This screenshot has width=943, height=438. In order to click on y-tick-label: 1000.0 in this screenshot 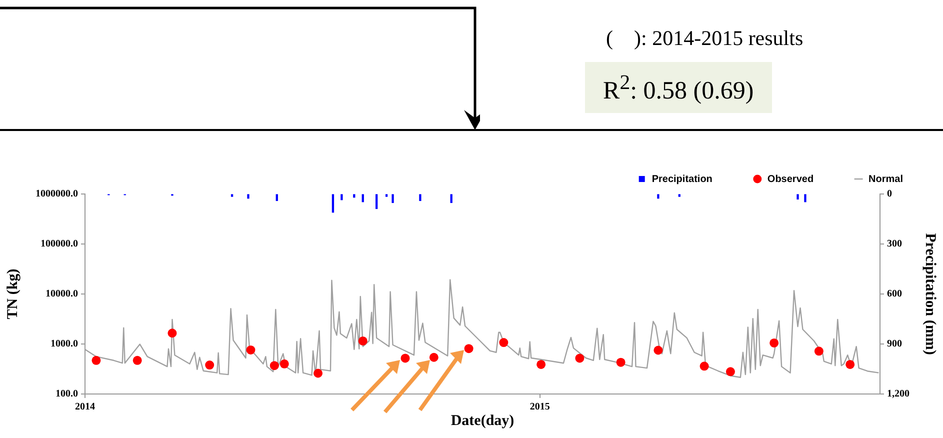, I will do `click(64, 344)`.